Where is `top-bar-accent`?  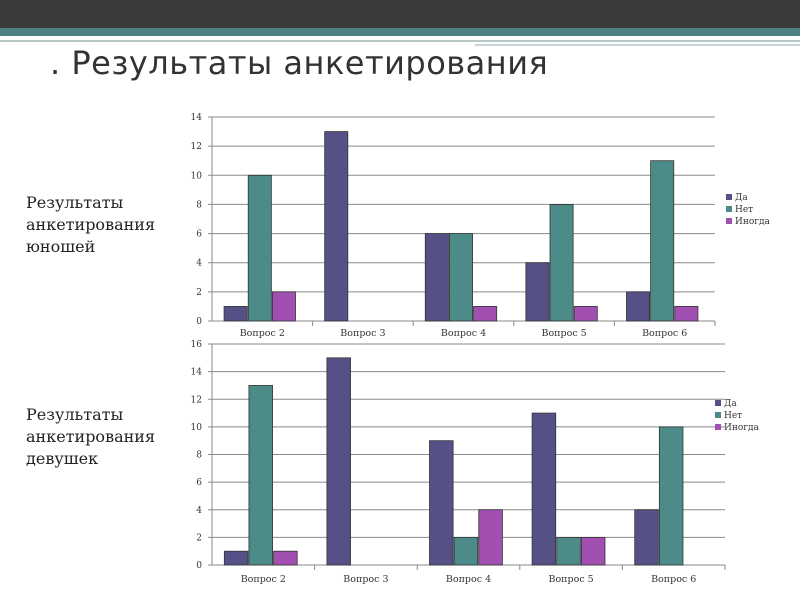 top-bar-accent is located at coordinates (400, 32).